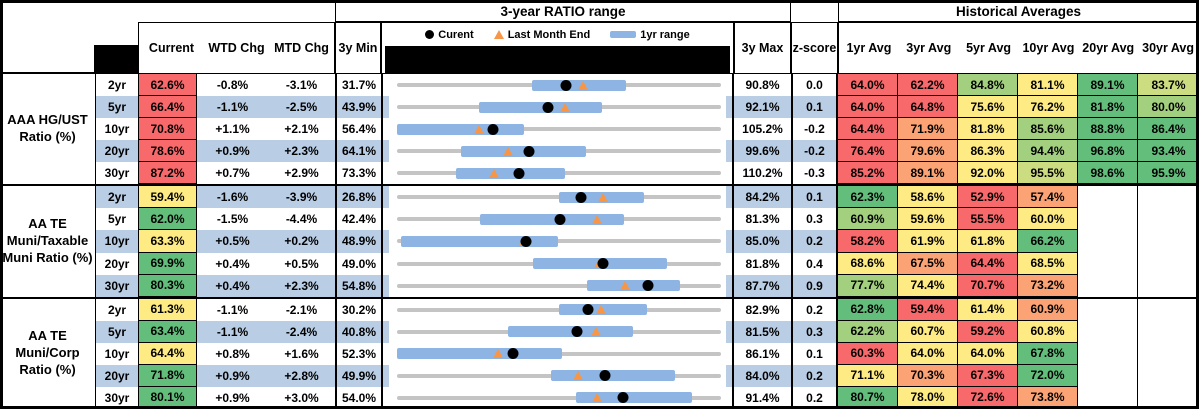 The width and height of the screenshot is (1199, 409). What do you see at coordinates (167, 219) in the screenshot?
I see `current-cell: 62.0%` at bounding box center [167, 219].